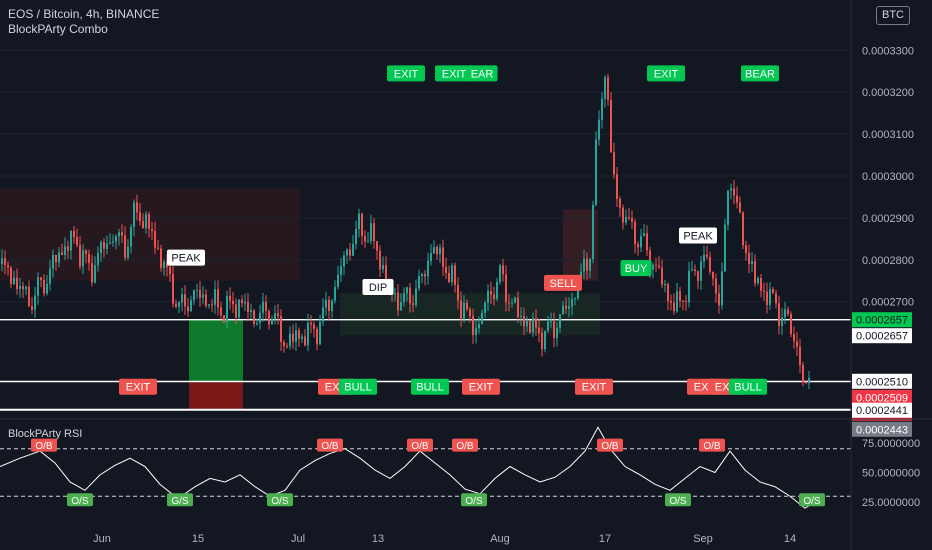 The height and width of the screenshot is (550, 932). Describe the element at coordinates (280, 501) in the screenshot. I see `rsi-signal-label: O/S` at that location.